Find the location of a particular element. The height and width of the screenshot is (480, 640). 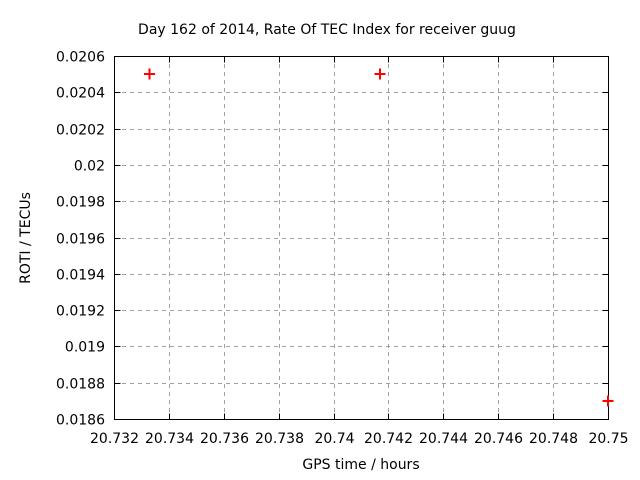

y-tick-label: 0.02 is located at coordinates (89, 167).